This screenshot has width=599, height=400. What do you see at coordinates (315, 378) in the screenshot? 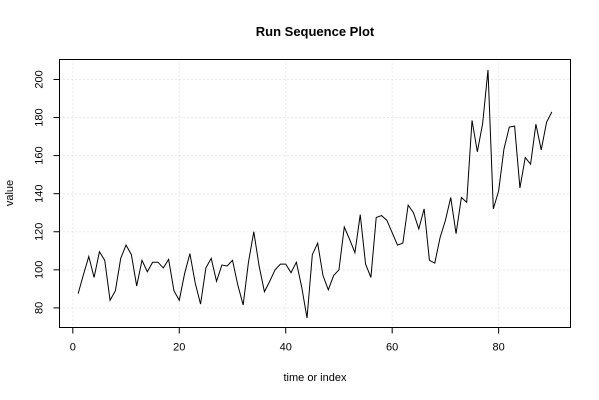
I see `x-axis-label: time or index` at bounding box center [315, 378].